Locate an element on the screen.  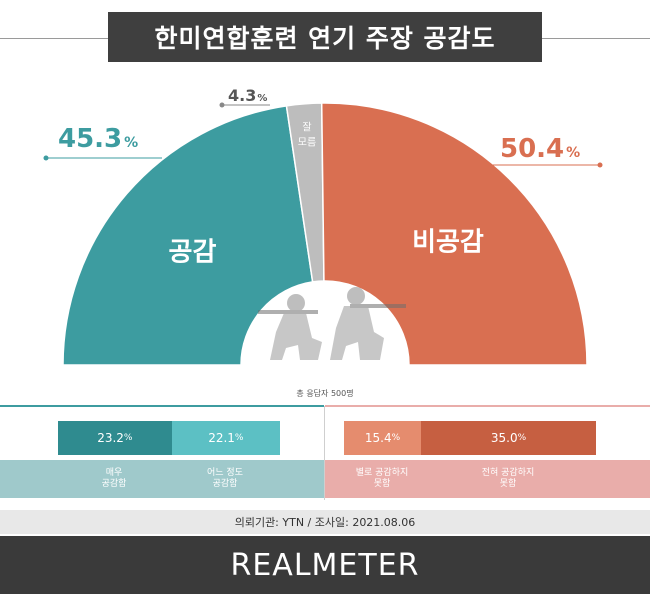
source-footer: 의뢰기관: YTN / 조사일: 2021.08.06 is located at coordinates (325, 522).